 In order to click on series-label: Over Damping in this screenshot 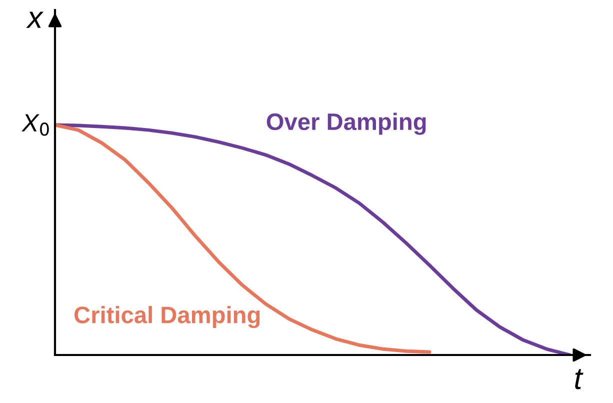, I will do `click(346, 123)`.